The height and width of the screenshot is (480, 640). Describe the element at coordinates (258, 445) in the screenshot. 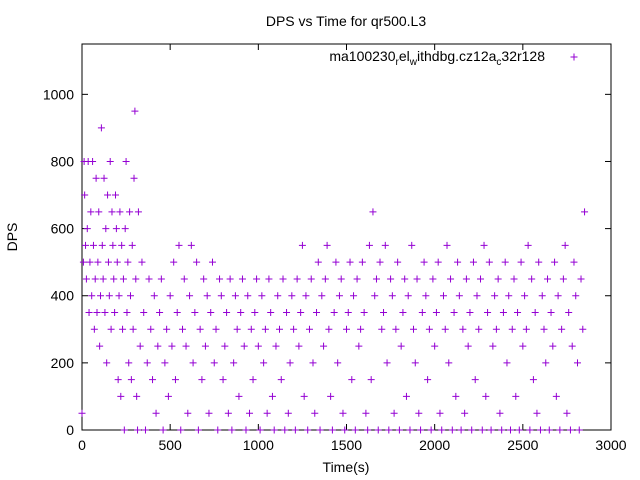

I see `x-tick-label: 1000` at that location.